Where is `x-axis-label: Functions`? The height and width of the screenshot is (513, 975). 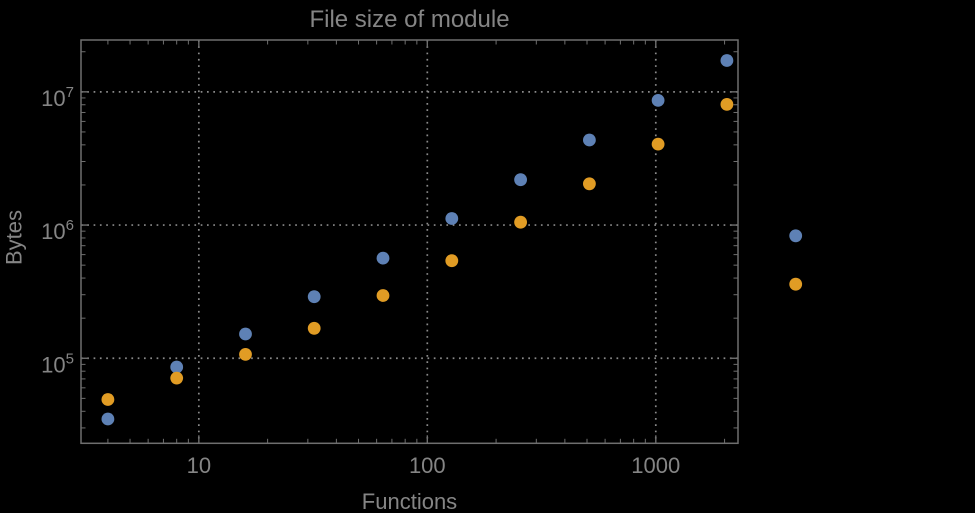 x-axis-label: Functions is located at coordinates (409, 501).